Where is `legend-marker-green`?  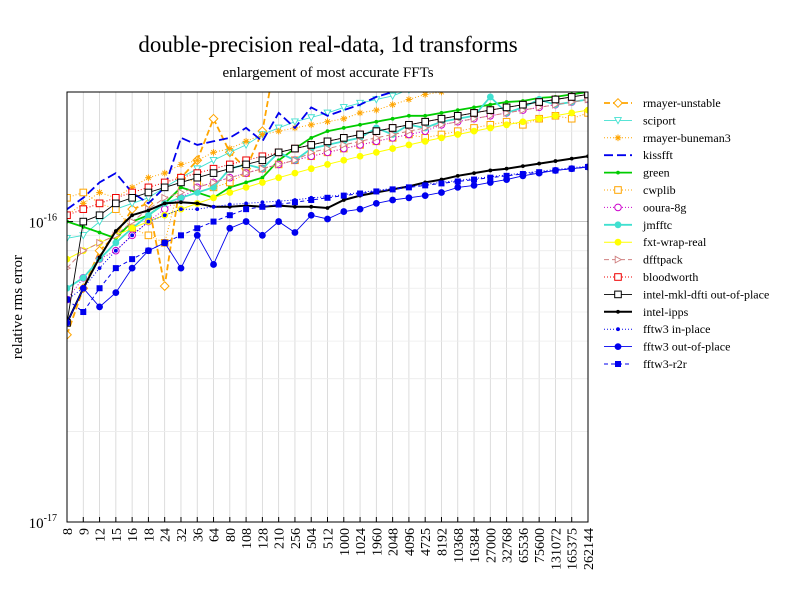 legend-marker-green is located at coordinates (618, 172).